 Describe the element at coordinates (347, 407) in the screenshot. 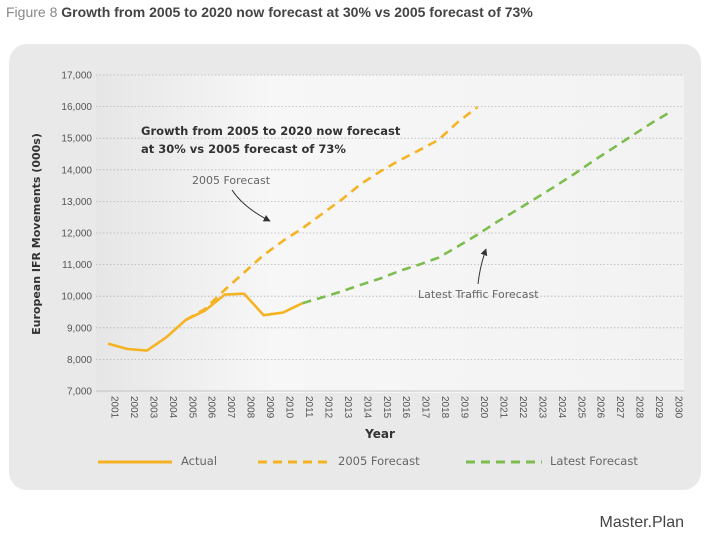

I see `x-tick-label: 2013` at that location.